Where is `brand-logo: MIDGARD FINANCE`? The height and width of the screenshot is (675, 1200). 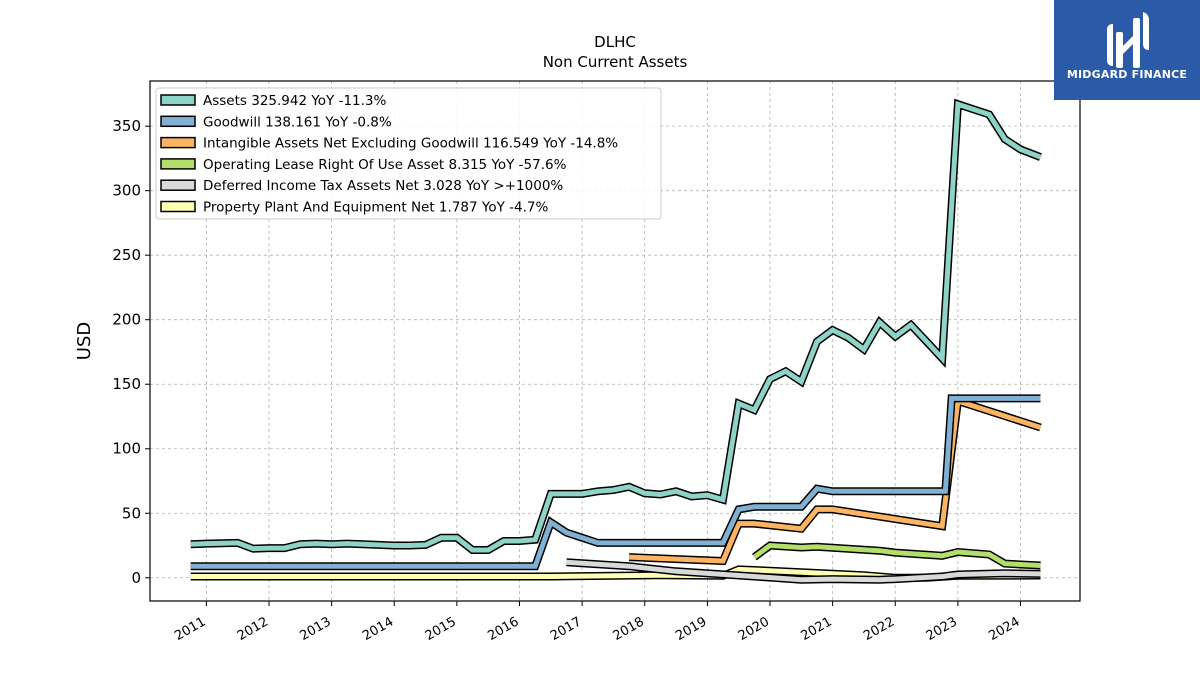
brand-logo: MIDGARD FINANCE is located at coordinates (1127, 50).